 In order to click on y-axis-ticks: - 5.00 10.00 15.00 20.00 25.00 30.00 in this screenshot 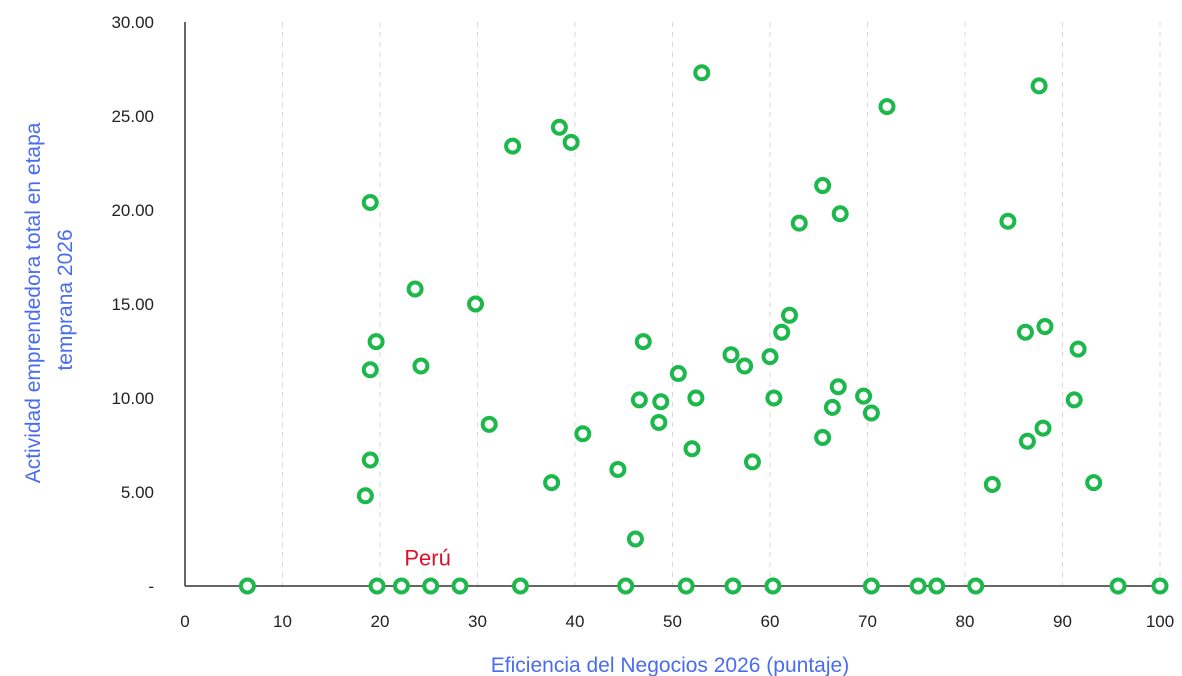, I will do `click(132, 304)`.